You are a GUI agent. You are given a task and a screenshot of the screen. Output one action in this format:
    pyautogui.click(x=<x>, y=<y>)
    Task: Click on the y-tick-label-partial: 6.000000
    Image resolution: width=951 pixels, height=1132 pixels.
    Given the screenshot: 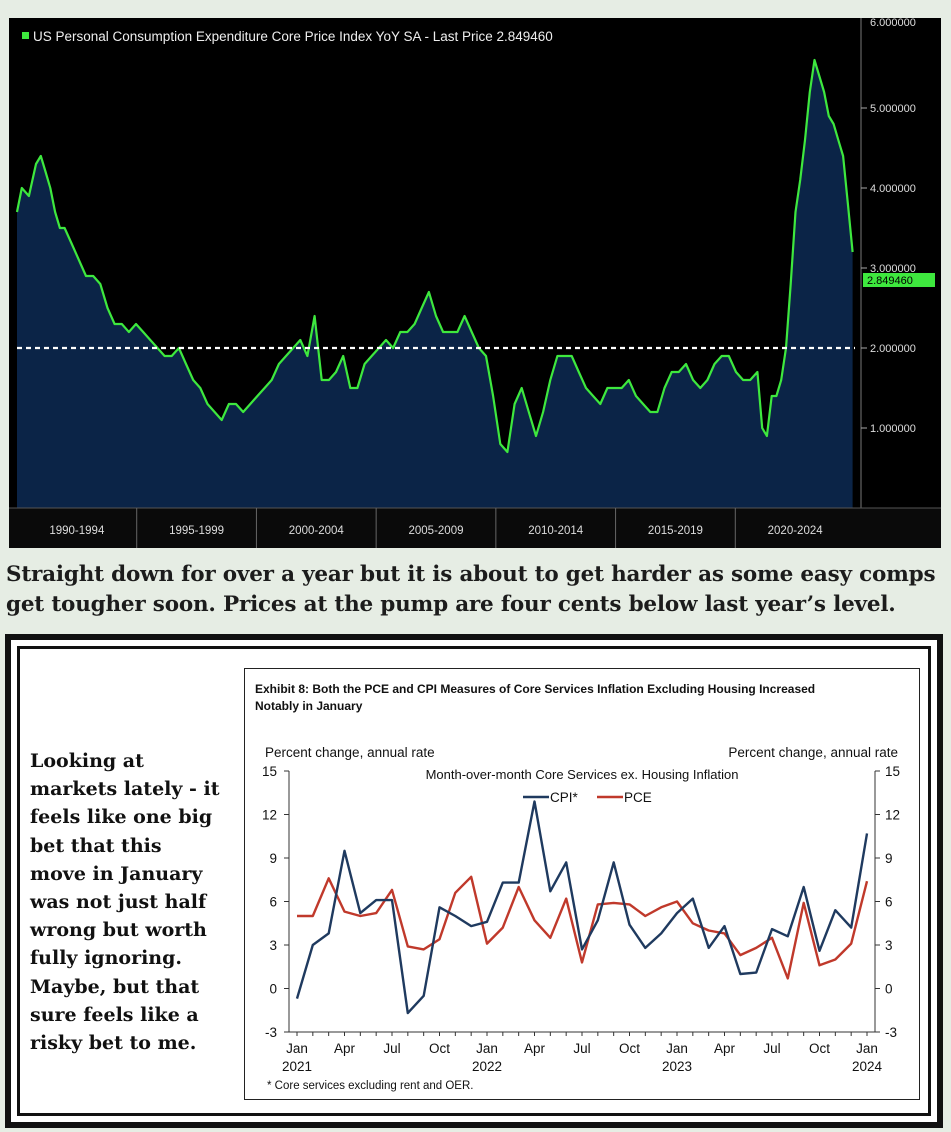 What is the action you would take?
    pyautogui.click(x=893, y=23)
    